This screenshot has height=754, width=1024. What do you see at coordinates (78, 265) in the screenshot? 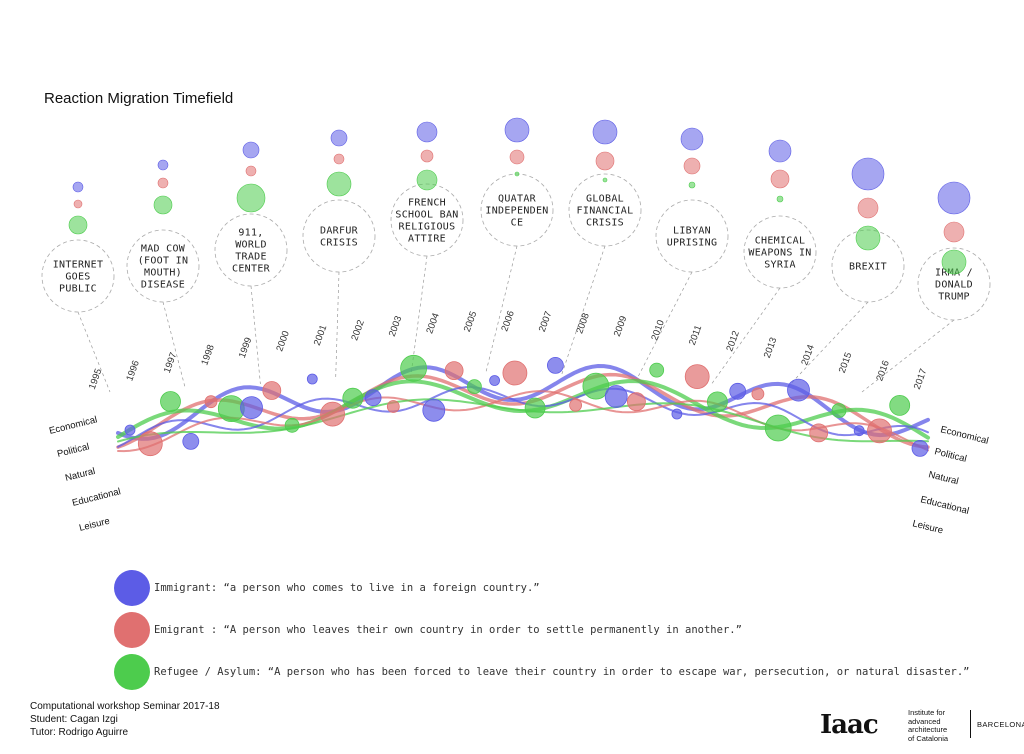
I see `event-label: INTERNET` at bounding box center [78, 265].